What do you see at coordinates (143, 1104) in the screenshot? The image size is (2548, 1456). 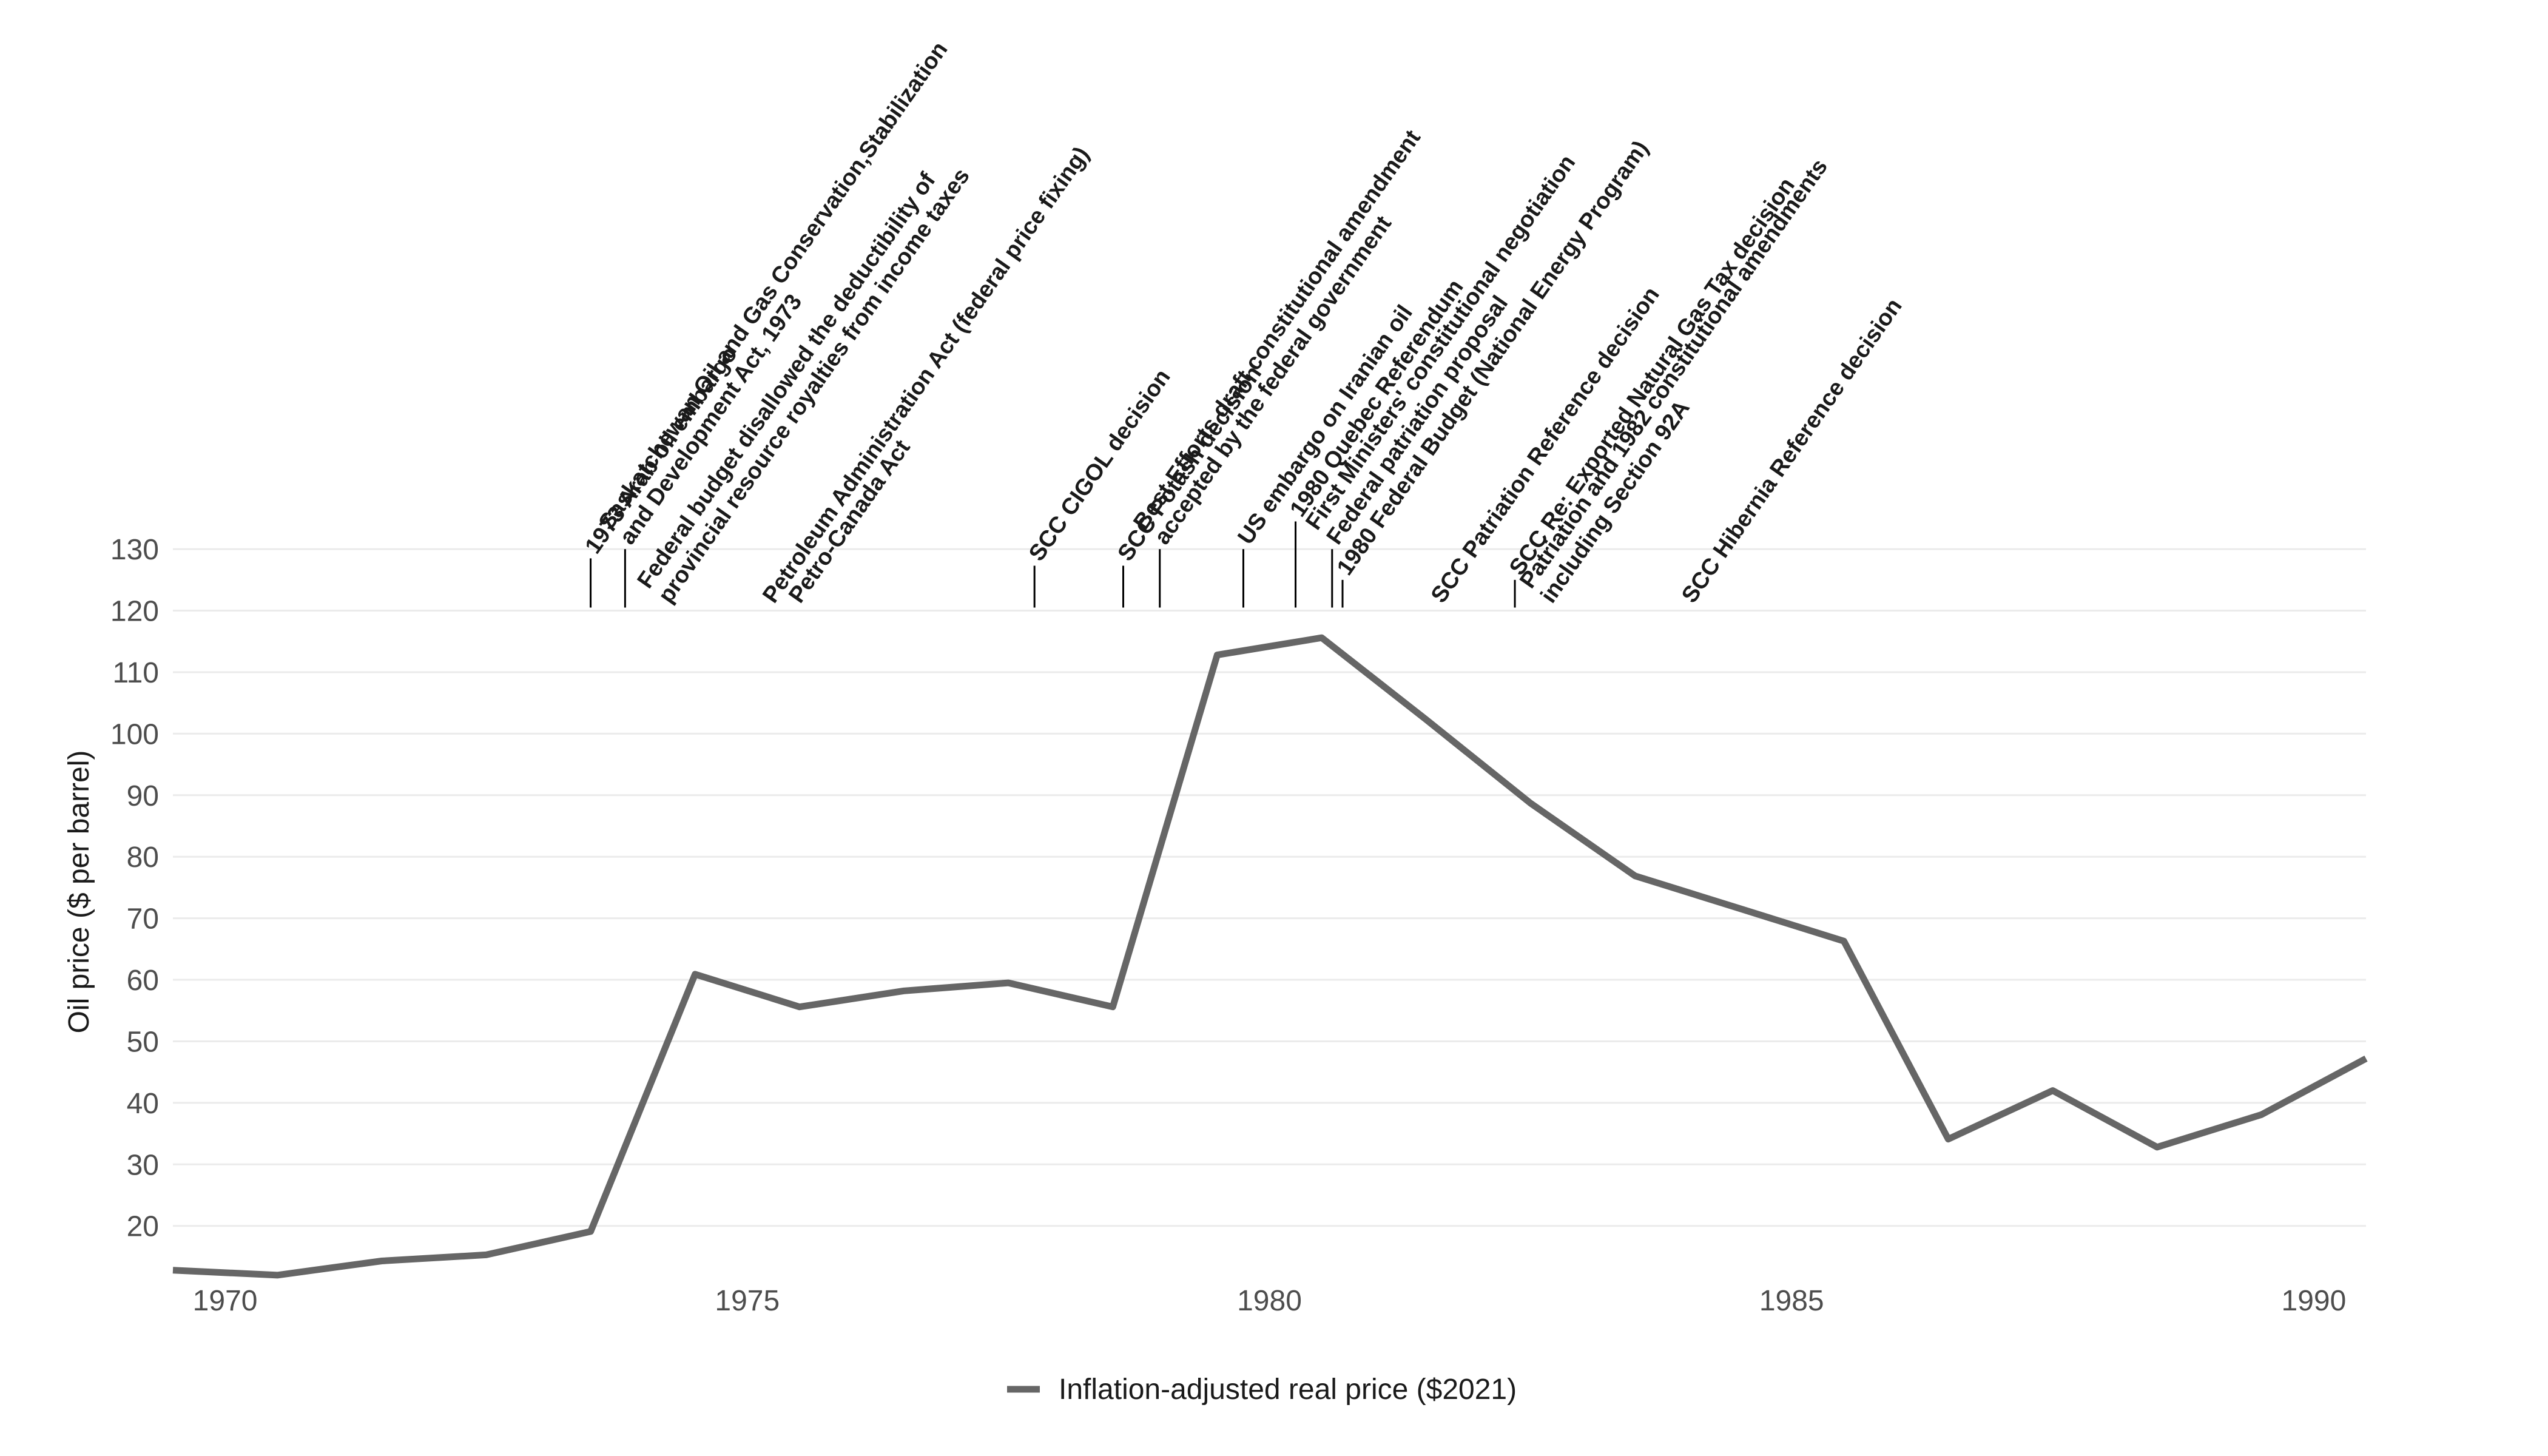 I see `y-tick-label: 40` at bounding box center [143, 1104].